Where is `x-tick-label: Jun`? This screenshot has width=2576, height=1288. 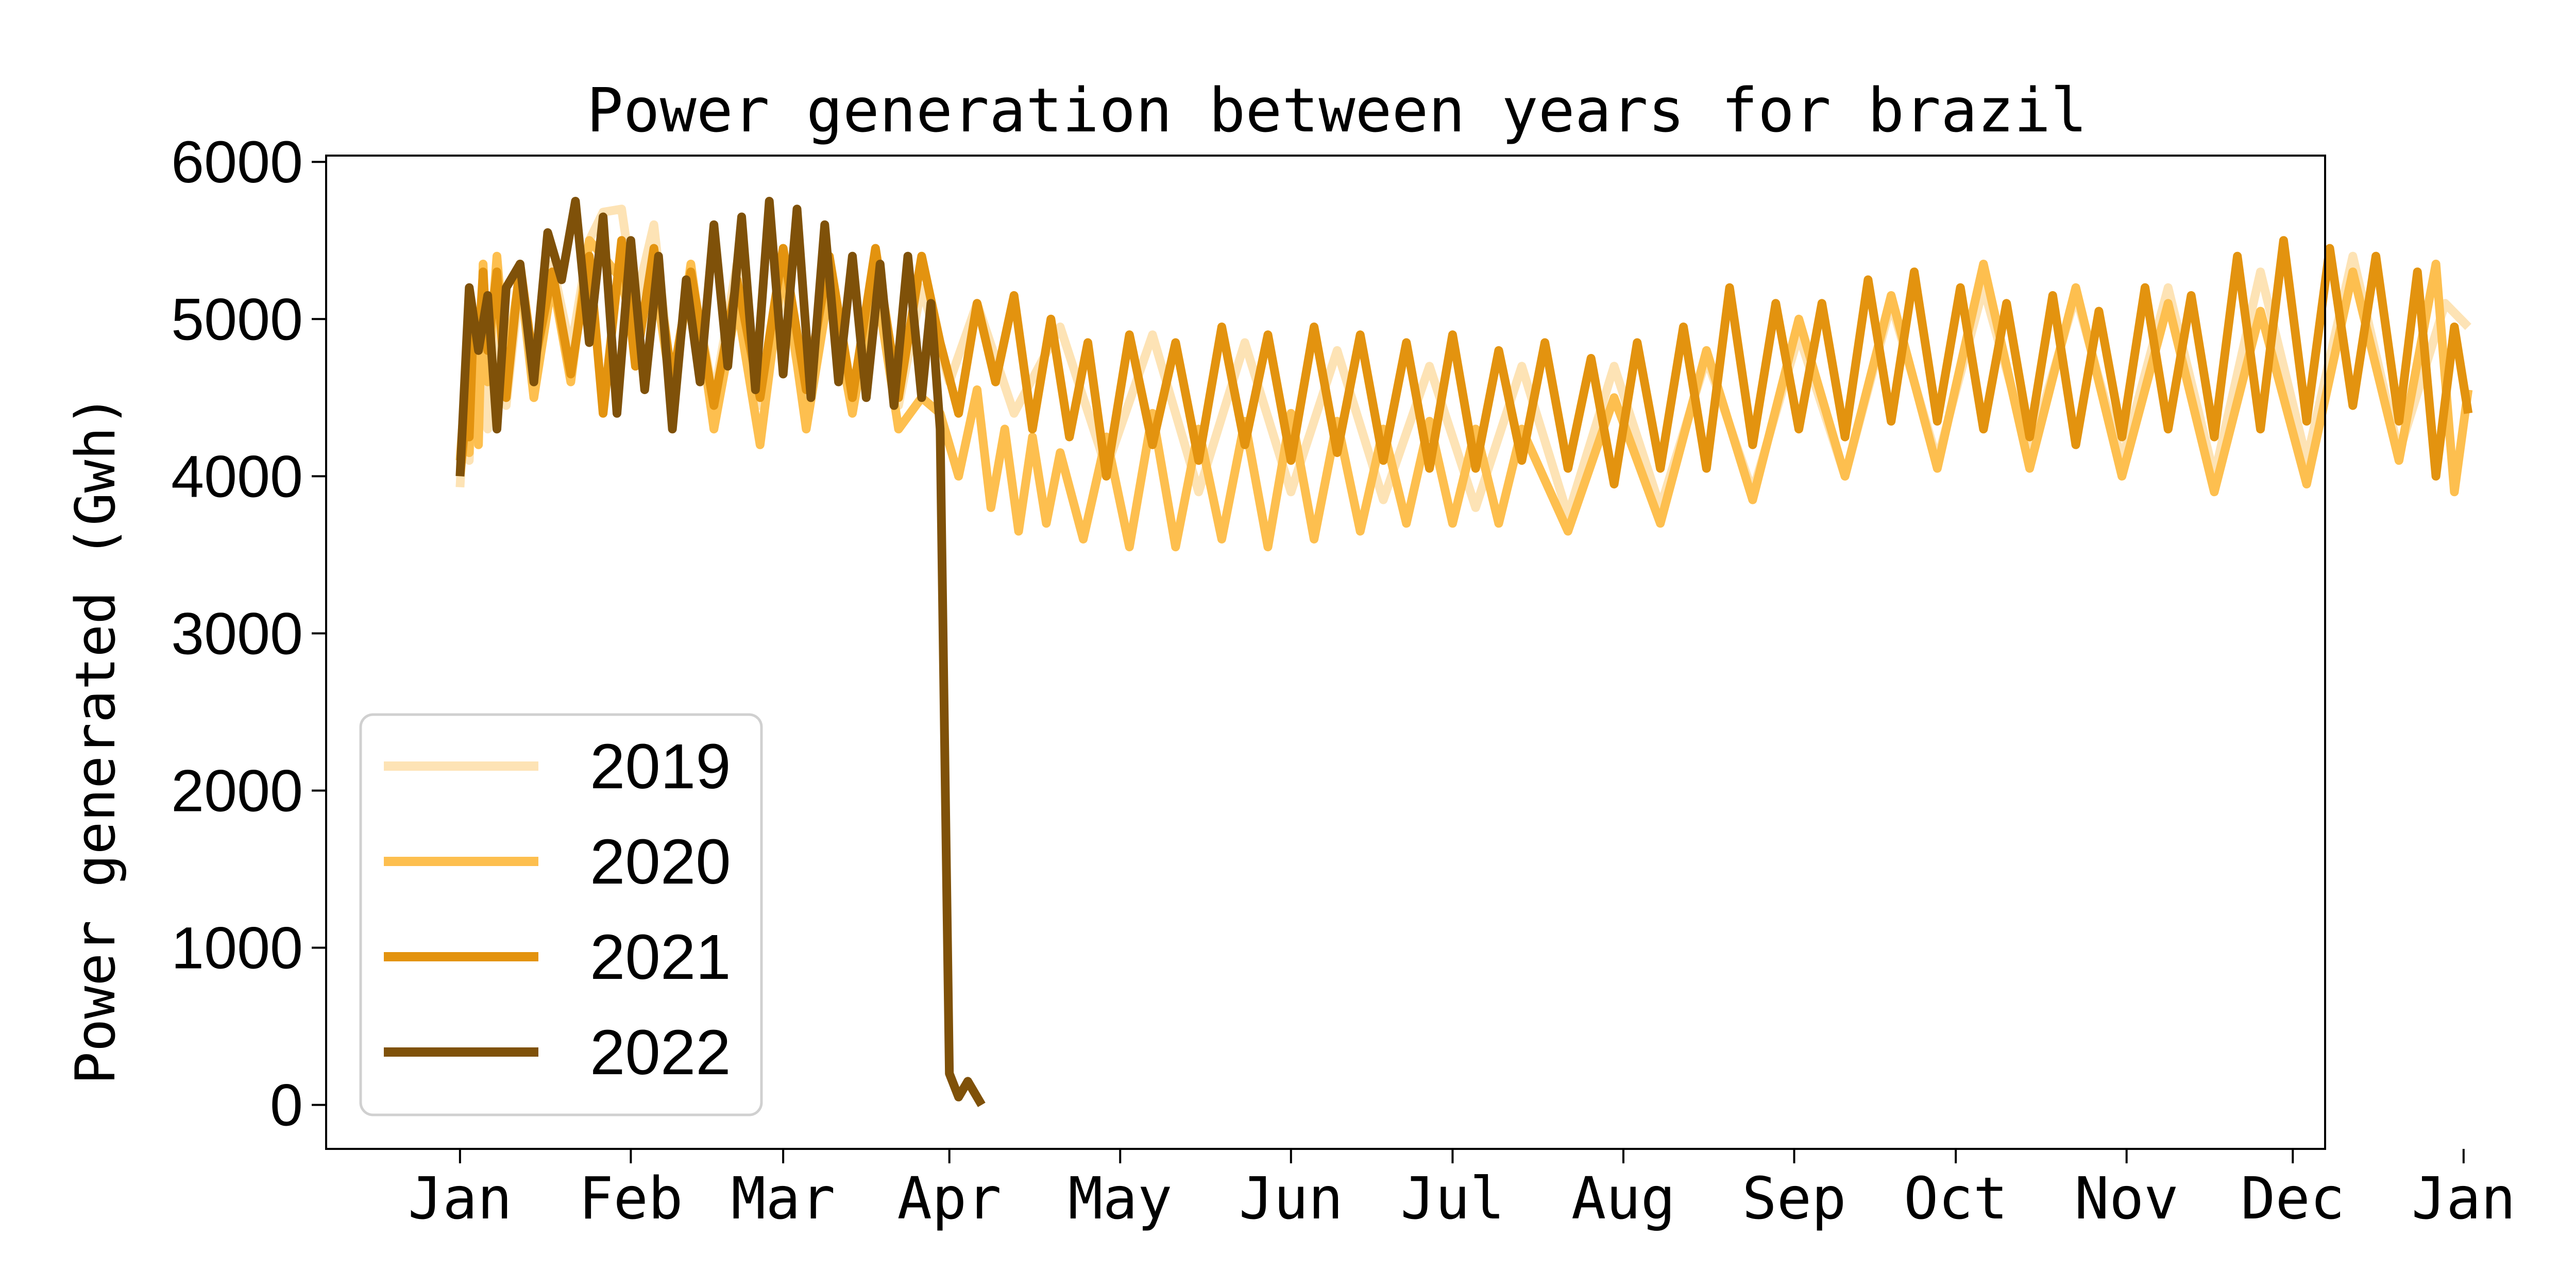
x-tick-label: Jun is located at coordinates (1291, 1198).